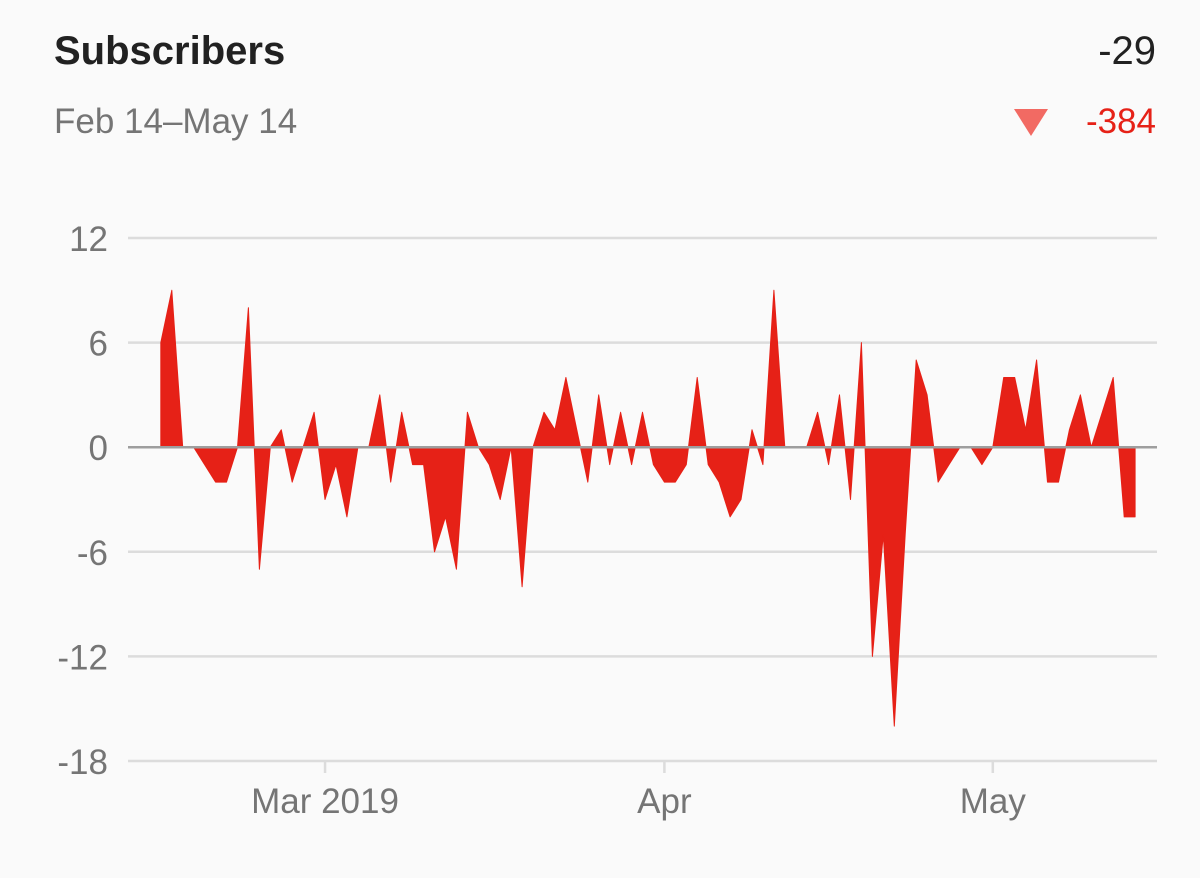 Image resolution: width=1200 pixels, height=878 pixels. What do you see at coordinates (325, 801) in the screenshot?
I see `x-tick-label: Mar 2019` at bounding box center [325, 801].